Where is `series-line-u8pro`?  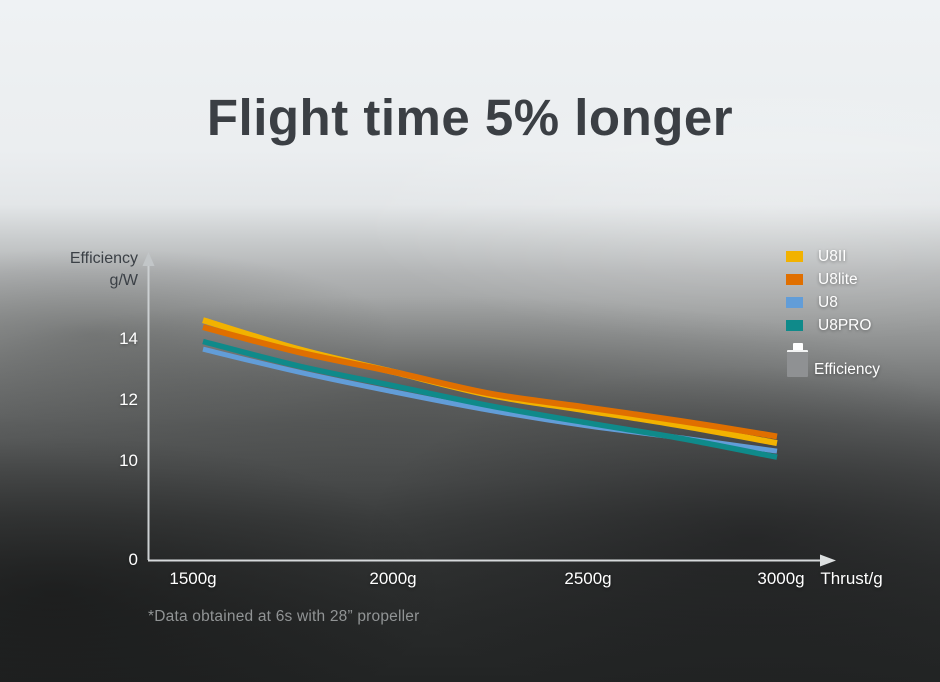 series-line-u8pro is located at coordinates (490, 399).